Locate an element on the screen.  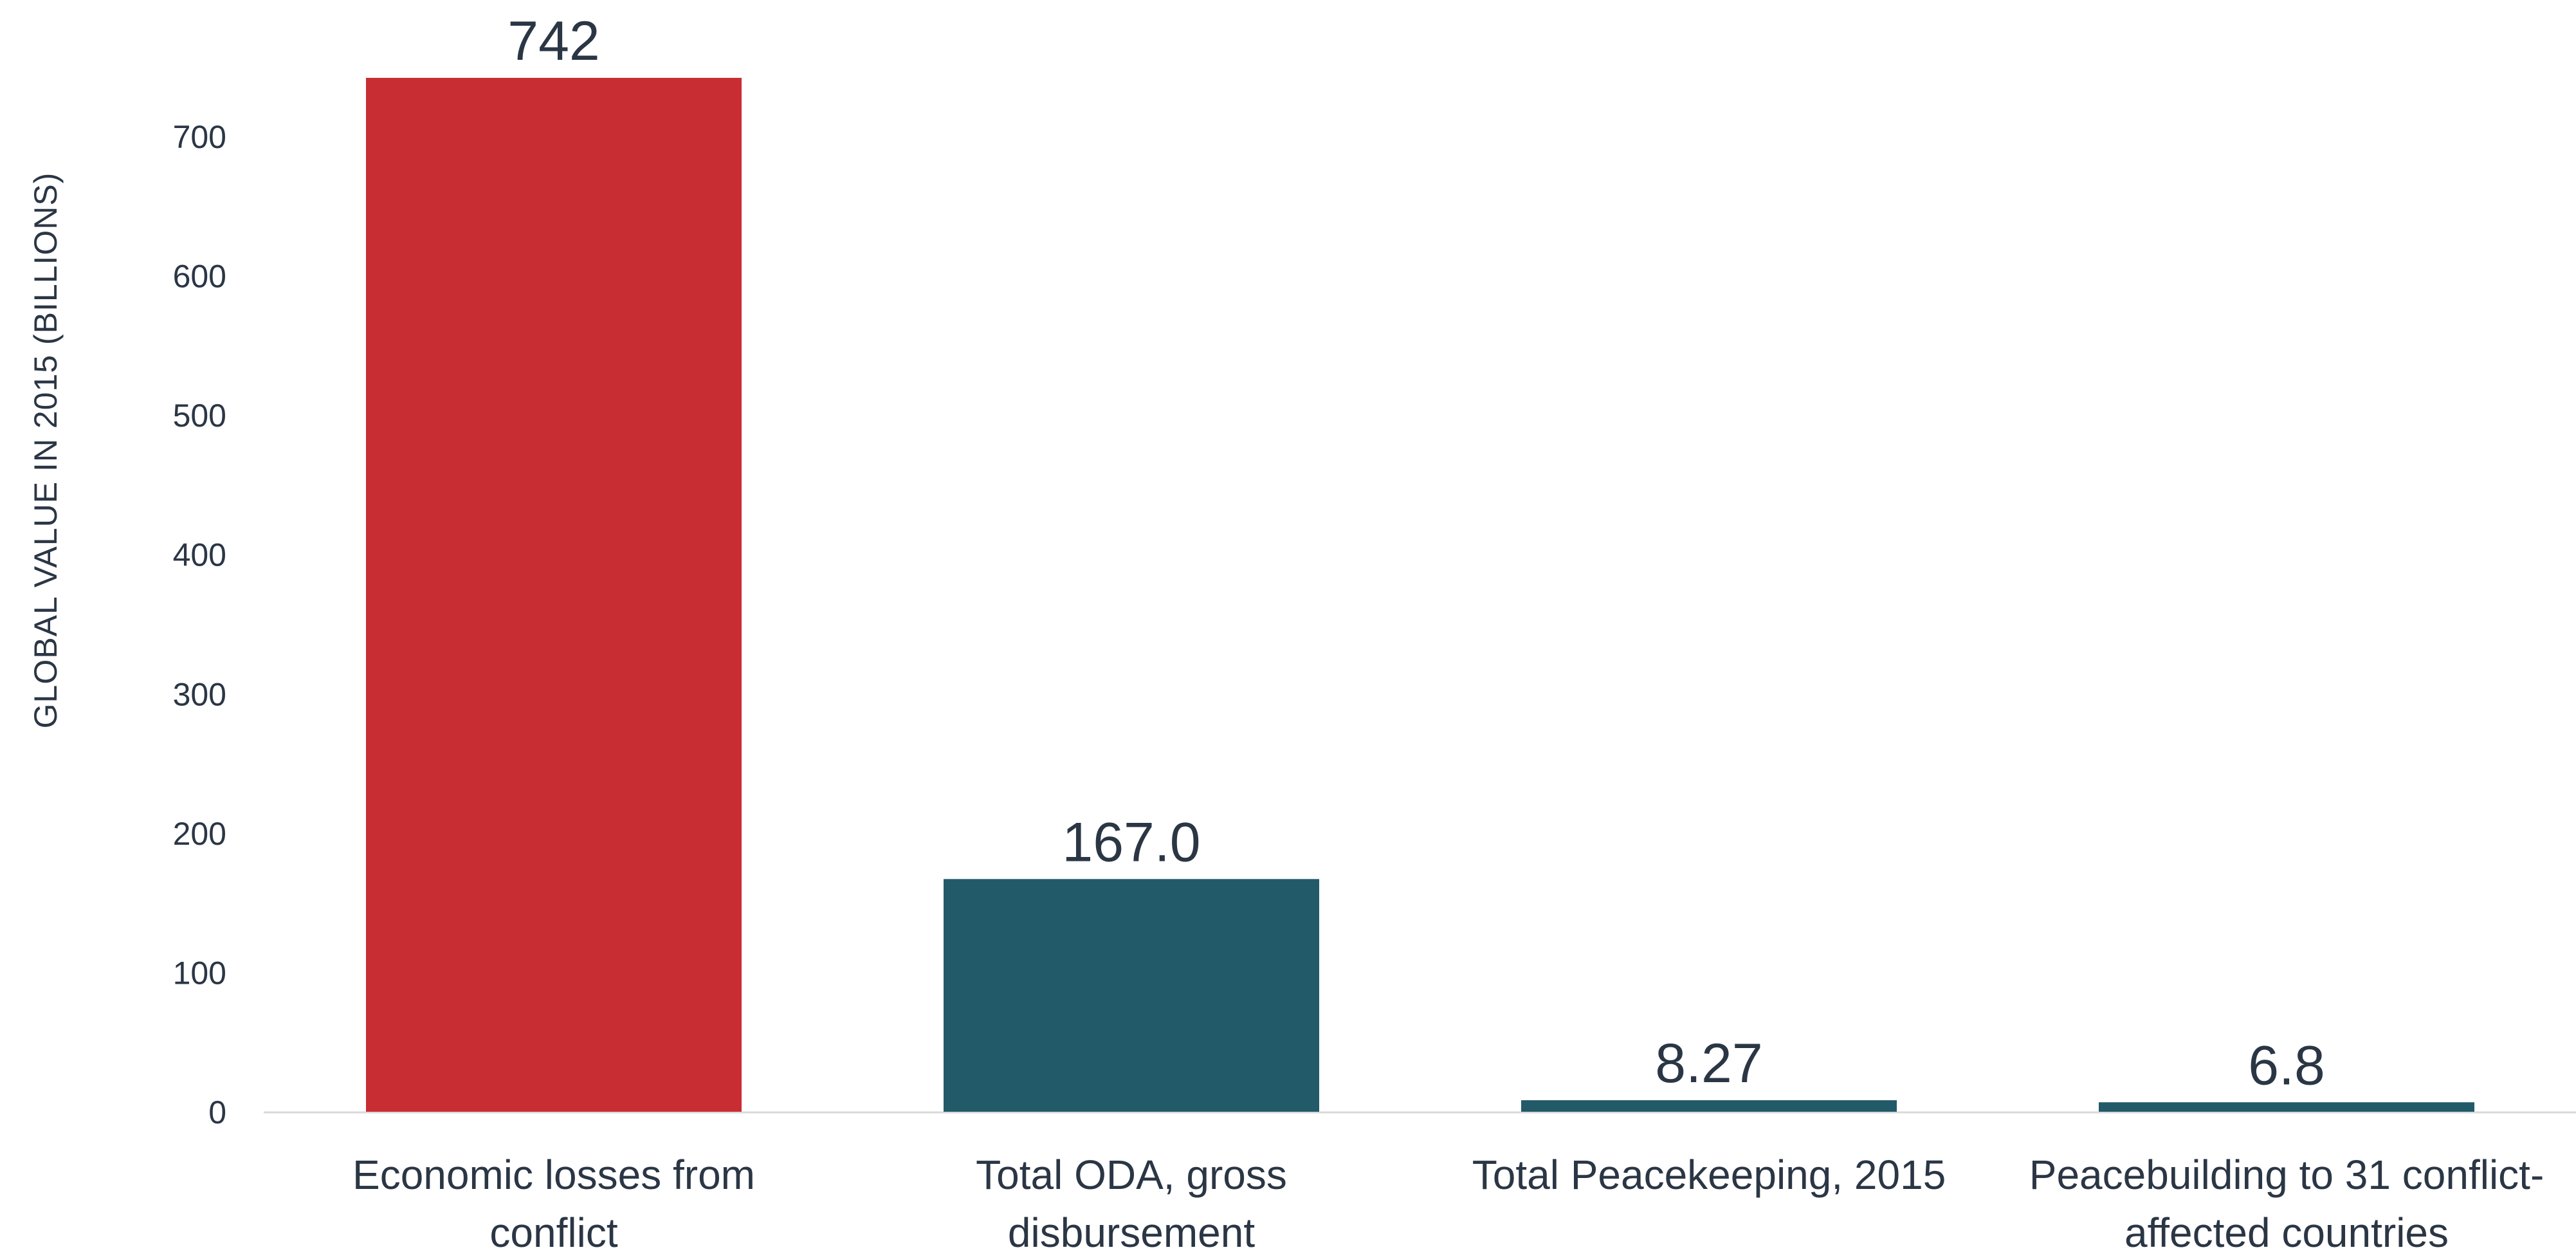
bar-value-label: 742 is located at coordinates (553, 41).